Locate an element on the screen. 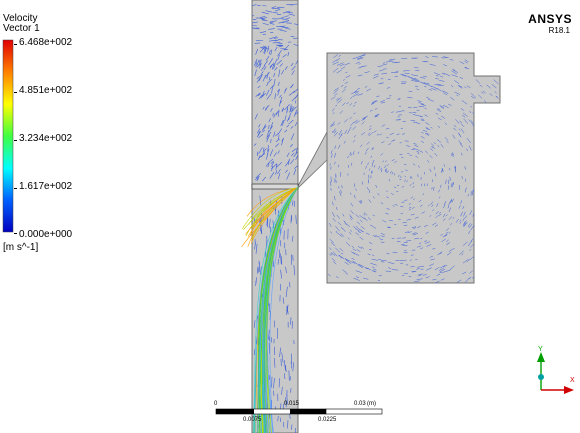 The image size is (580, 433). jet-streamline is located at coordinates (278, 309).